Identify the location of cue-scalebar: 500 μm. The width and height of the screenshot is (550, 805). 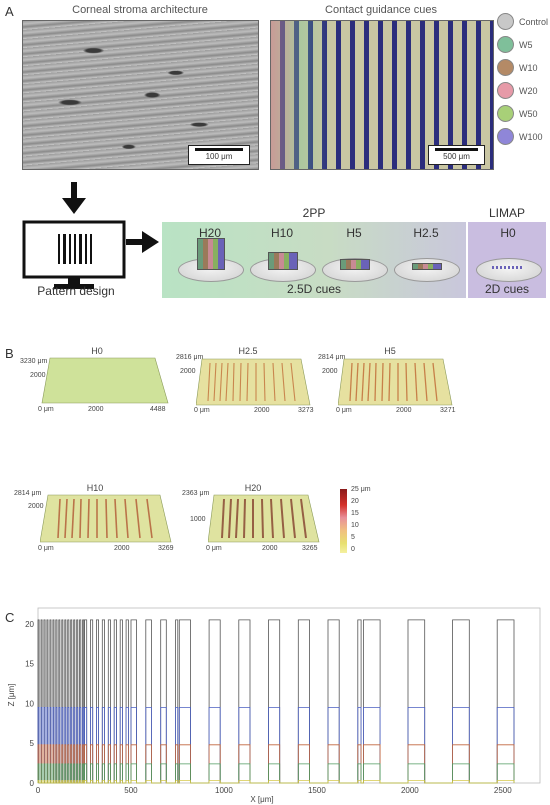
(456, 155).